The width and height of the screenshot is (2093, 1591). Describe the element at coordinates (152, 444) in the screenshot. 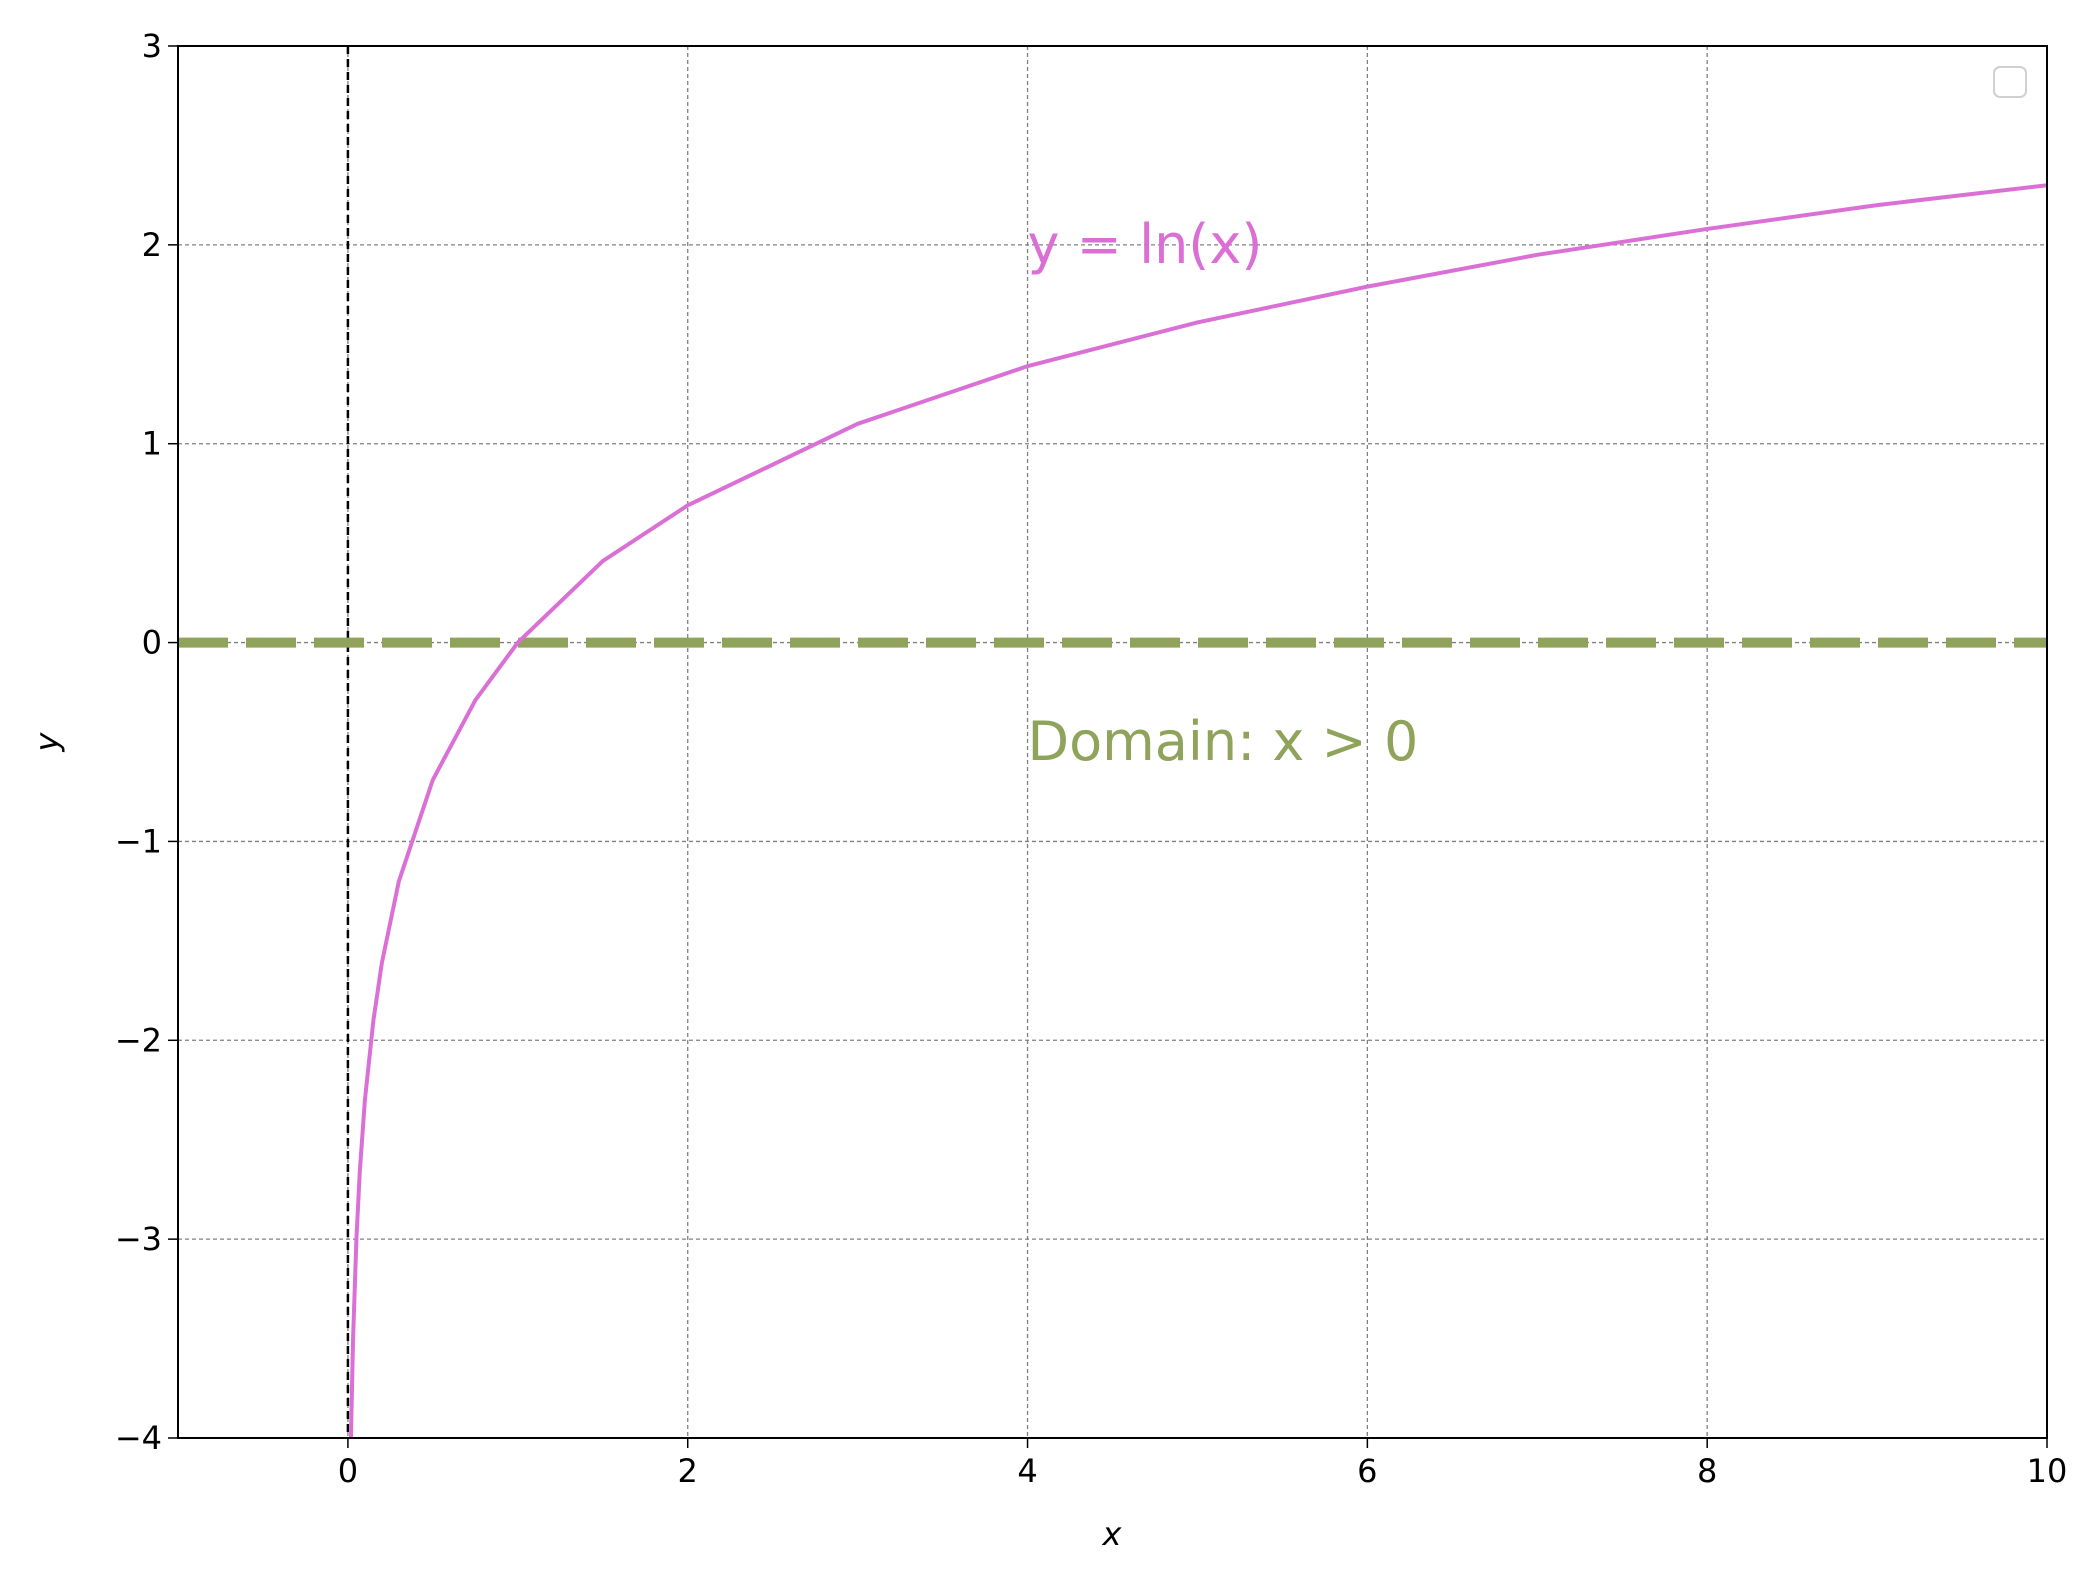

I see `y-tick-label: 1` at that location.